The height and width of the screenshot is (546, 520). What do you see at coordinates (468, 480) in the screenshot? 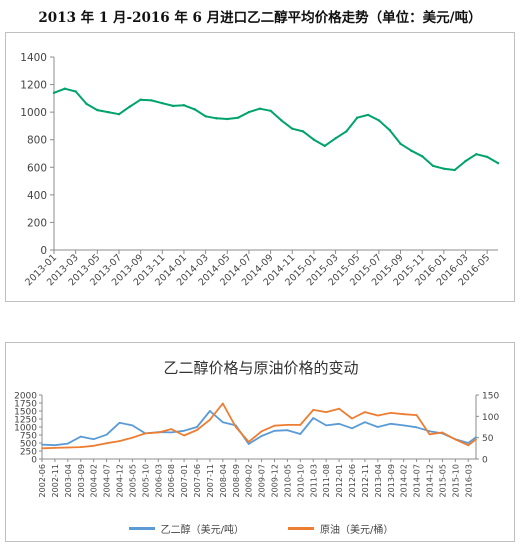
I see `chart2-x-tick-label: 2016-03` at bounding box center [468, 480].